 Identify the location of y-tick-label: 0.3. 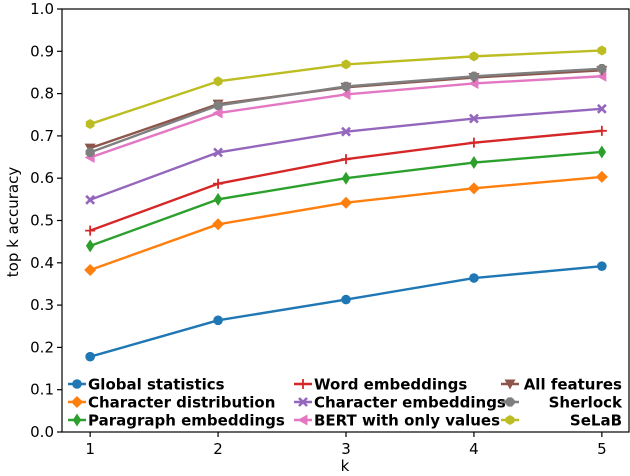
(42, 305).